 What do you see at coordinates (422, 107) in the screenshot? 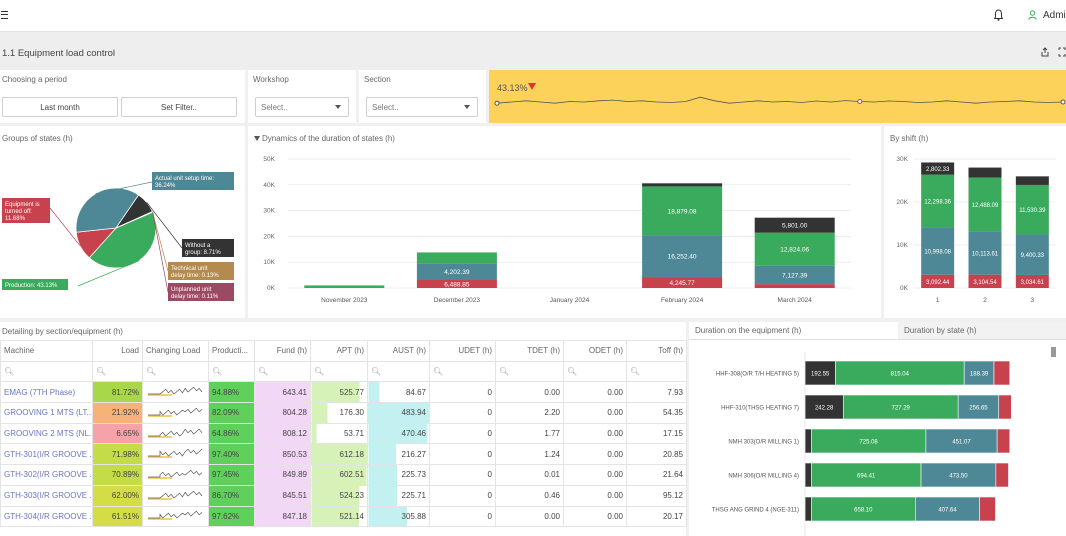
I see `section-select: Select..` at bounding box center [422, 107].